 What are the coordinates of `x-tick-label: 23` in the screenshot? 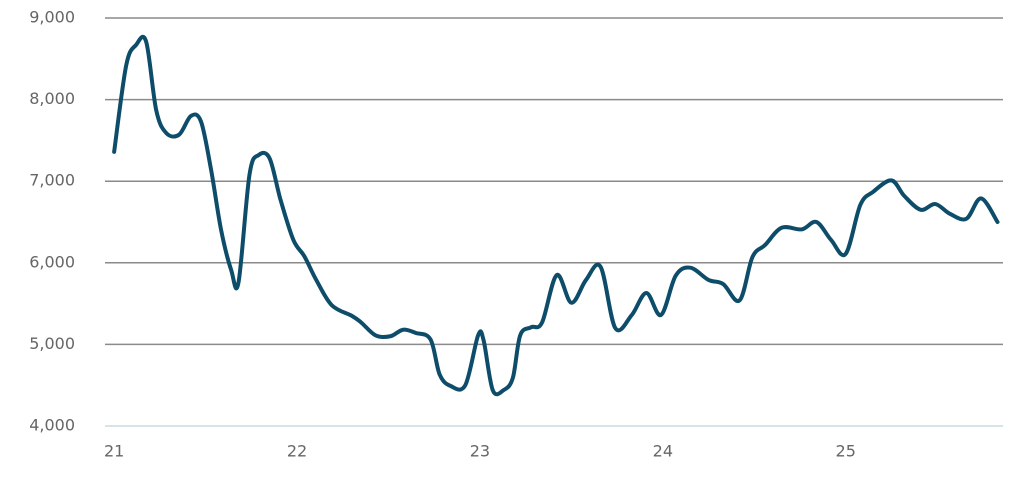 It's located at (480, 451).